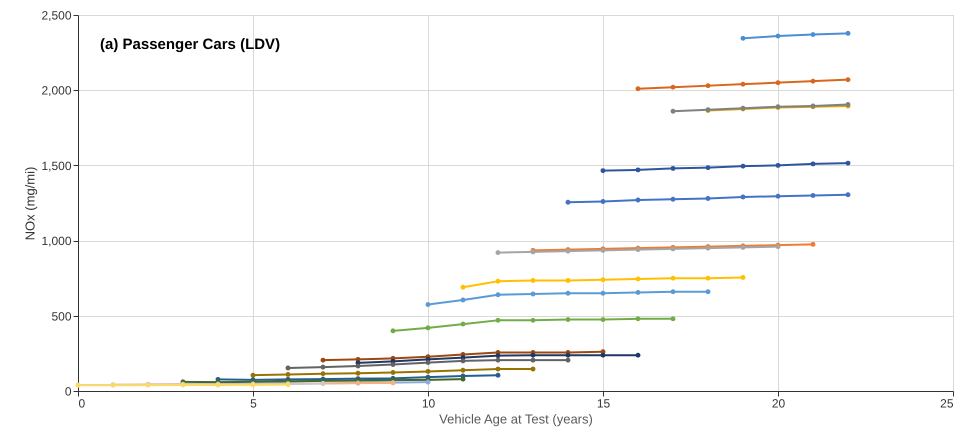  I want to click on x-tick-label: 10, so click(429, 403).